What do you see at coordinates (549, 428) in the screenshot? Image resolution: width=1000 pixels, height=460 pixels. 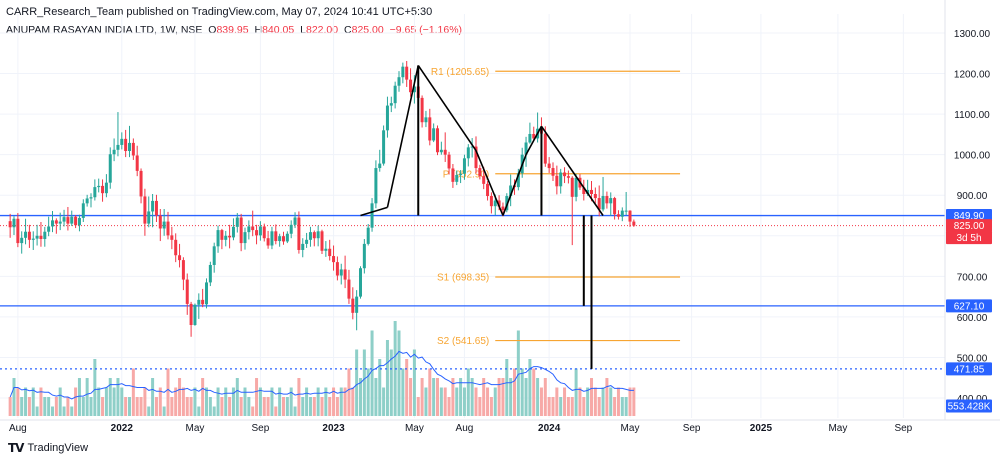 I see `x-tick-label: 2024` at bounding box center [549, 428].